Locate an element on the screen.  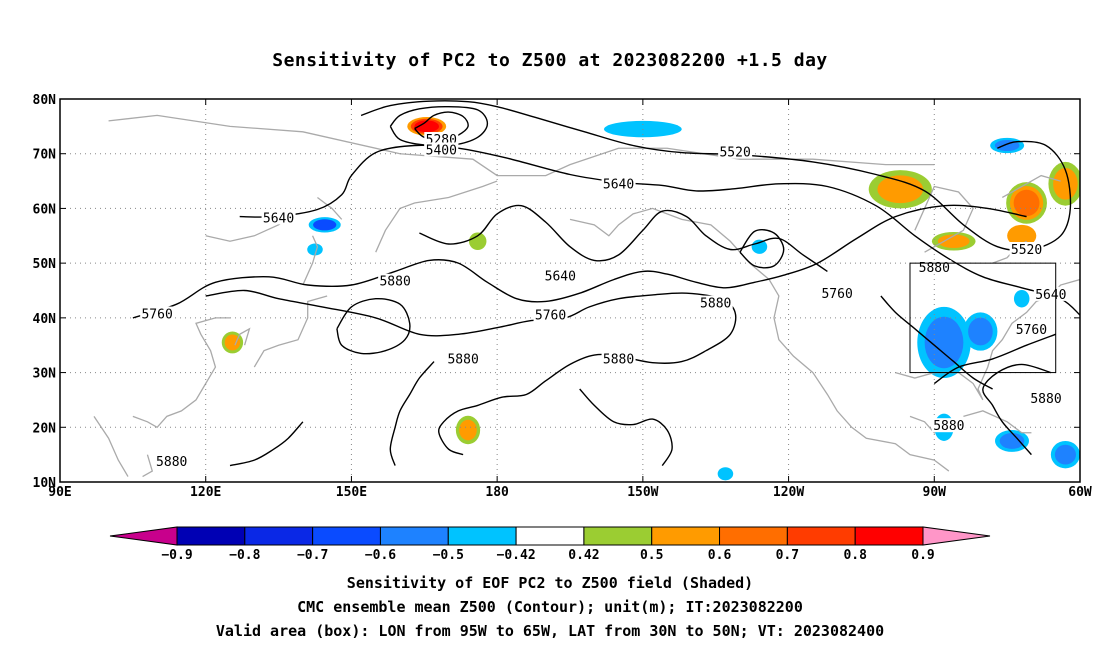
contour-label: 5400 is located at coordinates (441, 150).